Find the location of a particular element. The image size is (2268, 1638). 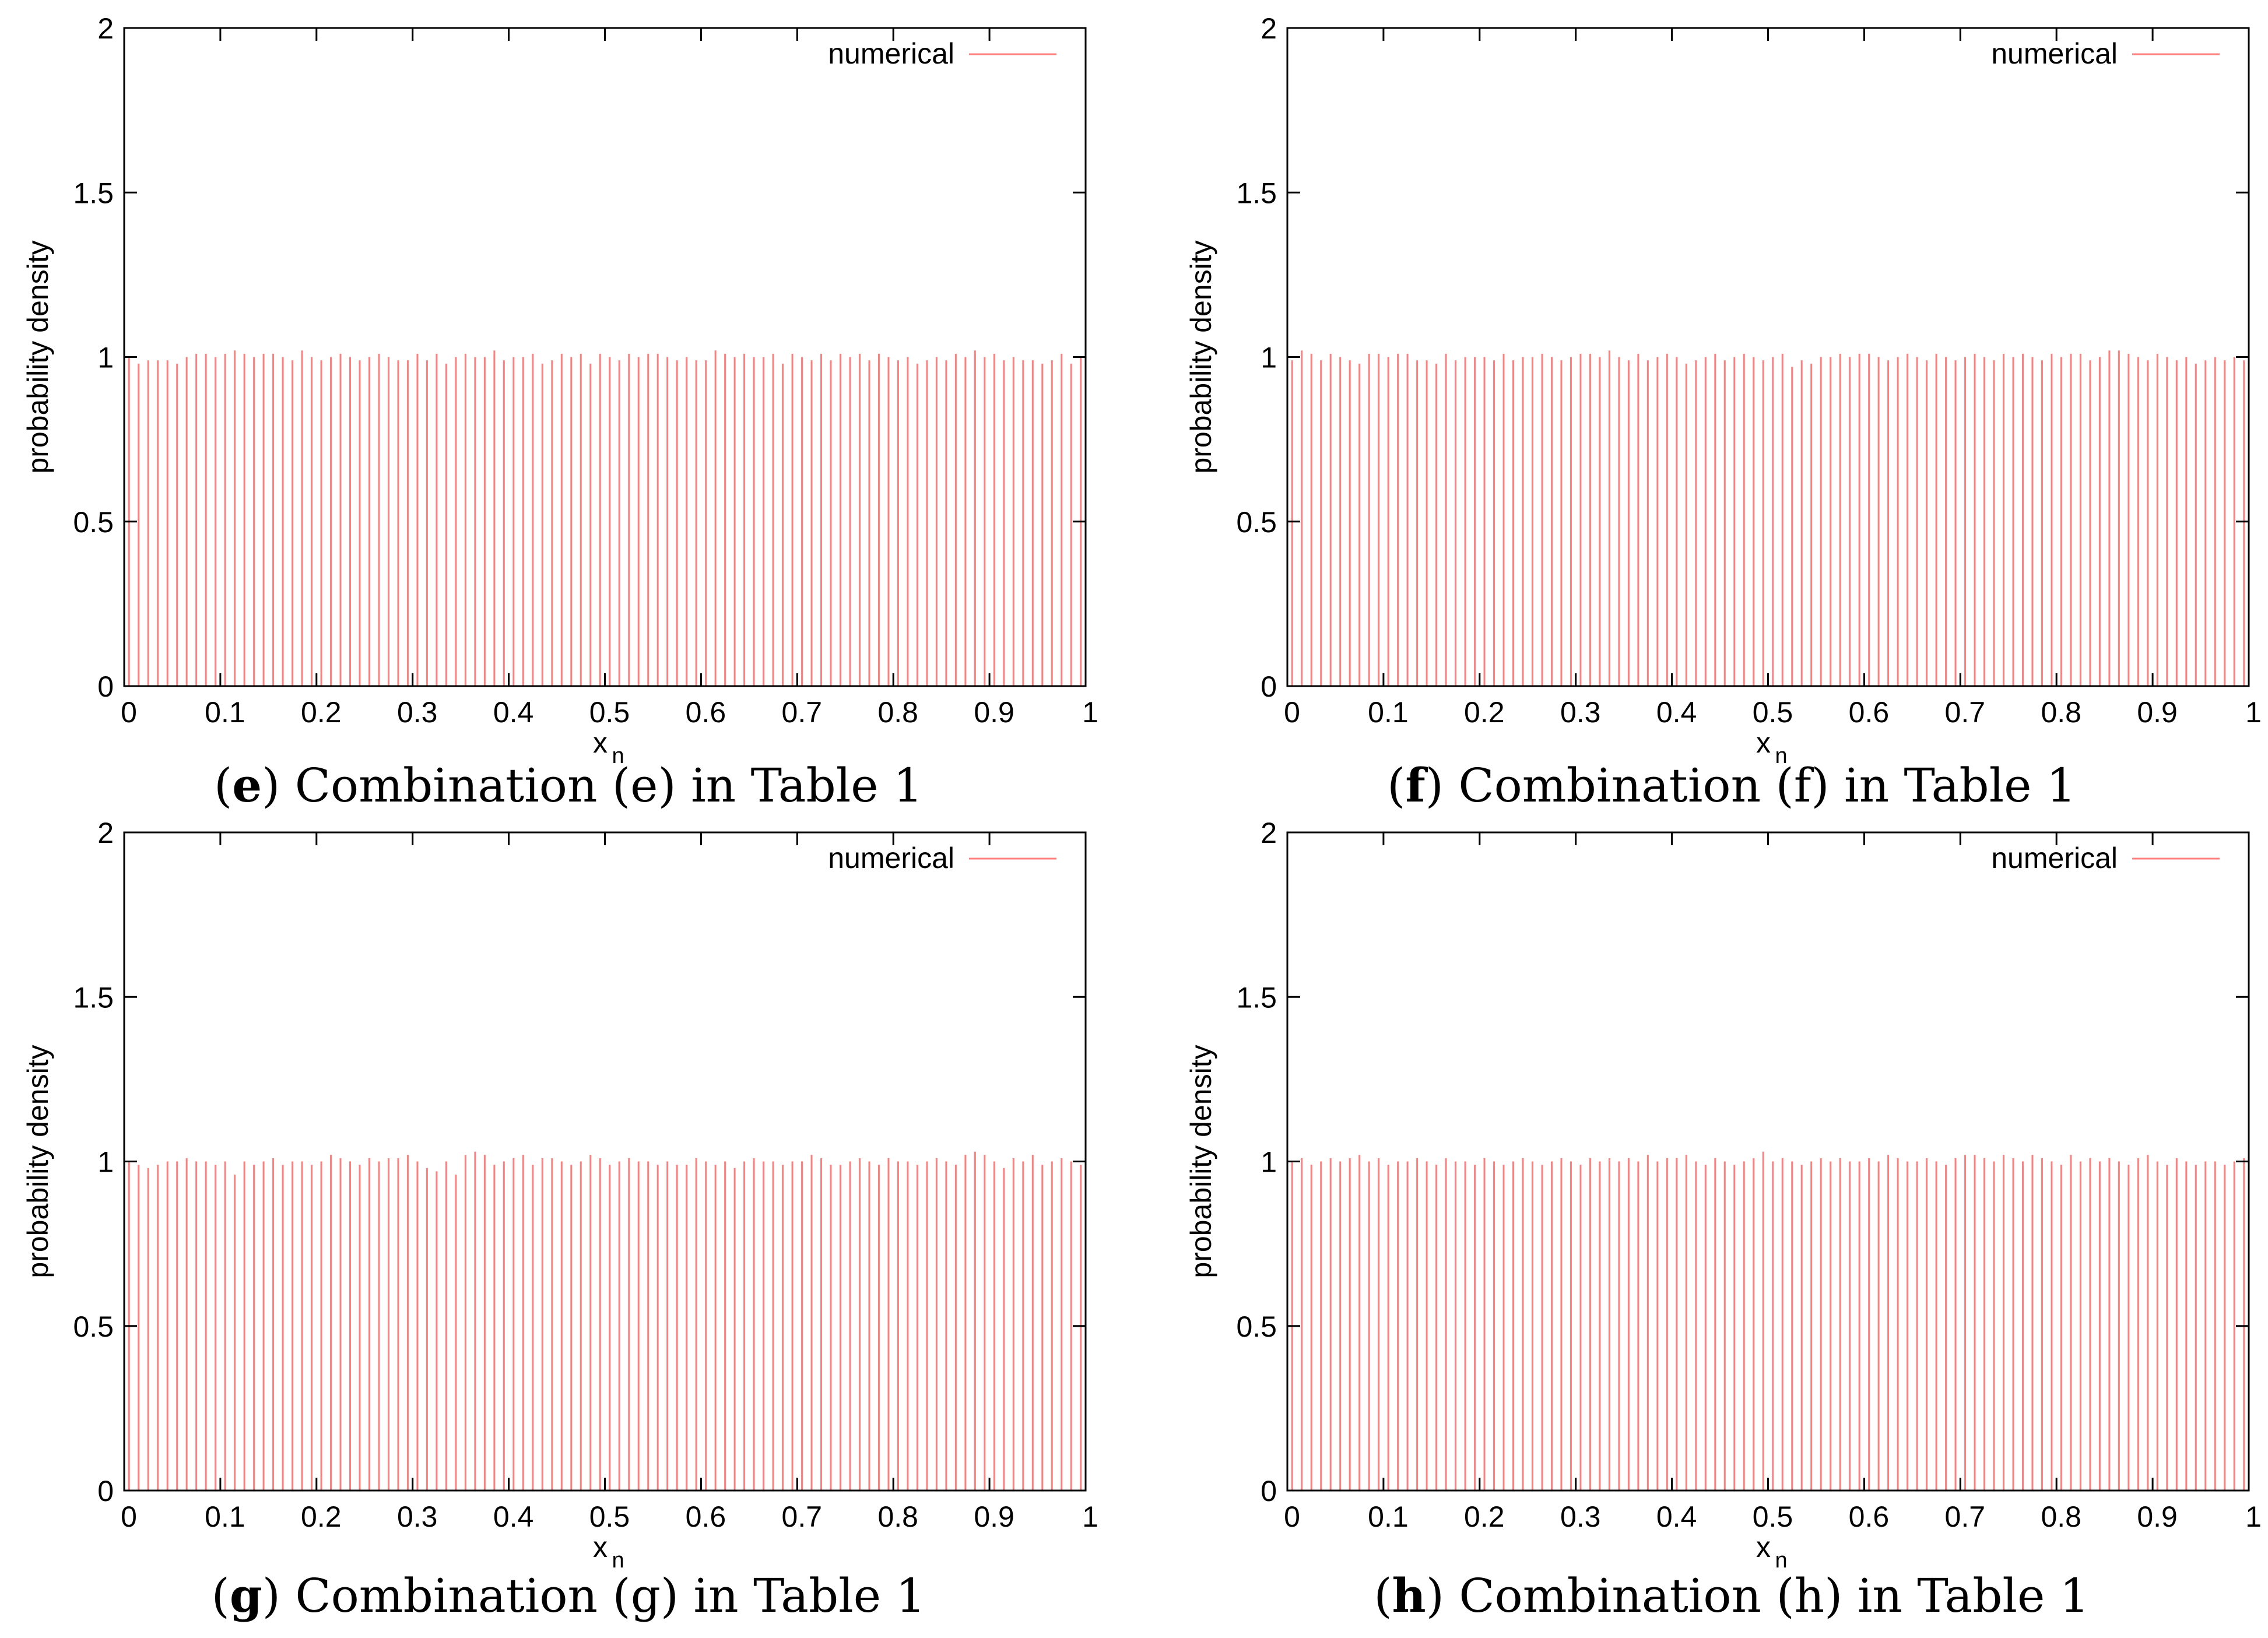

chart-caption: (e) Combination (e) in Table 1 is located at coordinates (568, 785).